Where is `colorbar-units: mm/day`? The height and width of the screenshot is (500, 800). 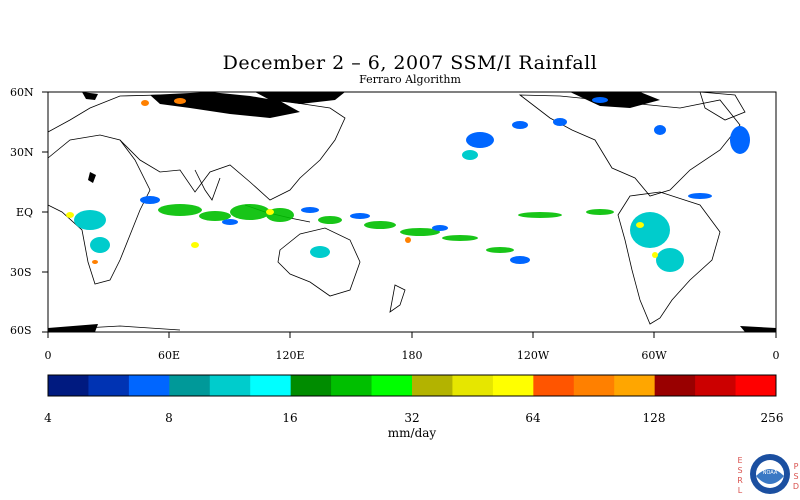 colorbar-units: mm/day is located at coordinates (412, 433).